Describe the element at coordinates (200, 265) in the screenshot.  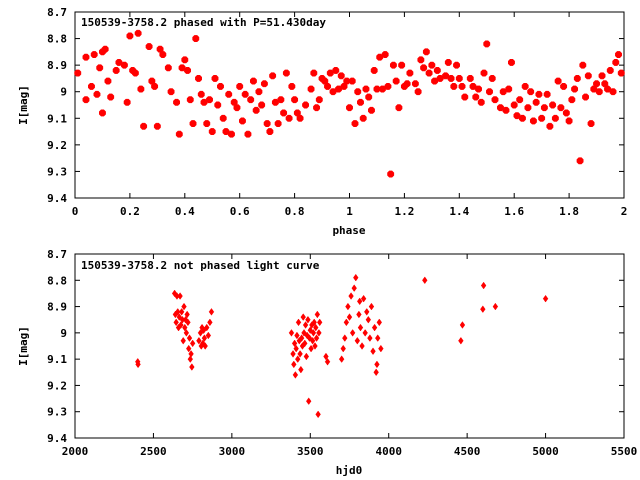
I see `chart-title: 150539-3758.2 not phased light curve` at that location.